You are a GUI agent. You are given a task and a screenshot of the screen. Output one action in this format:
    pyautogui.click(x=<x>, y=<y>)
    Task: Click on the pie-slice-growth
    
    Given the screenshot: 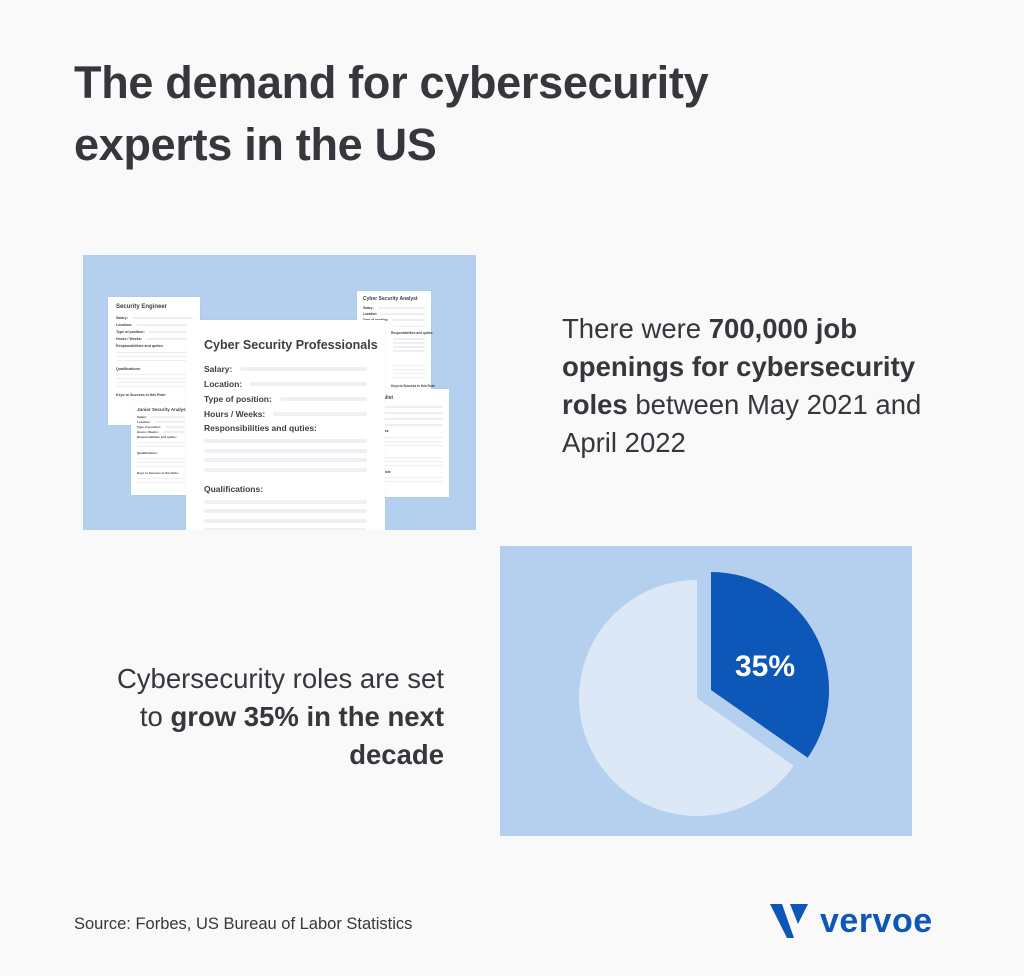 What is the action you would take?
    pyautogui.click(x=770, y=665)
    